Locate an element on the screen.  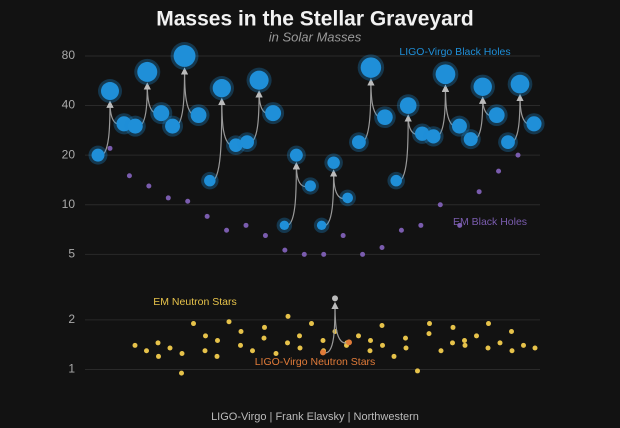
series-label: EM Black Holes is located at coordinates (490, 222).